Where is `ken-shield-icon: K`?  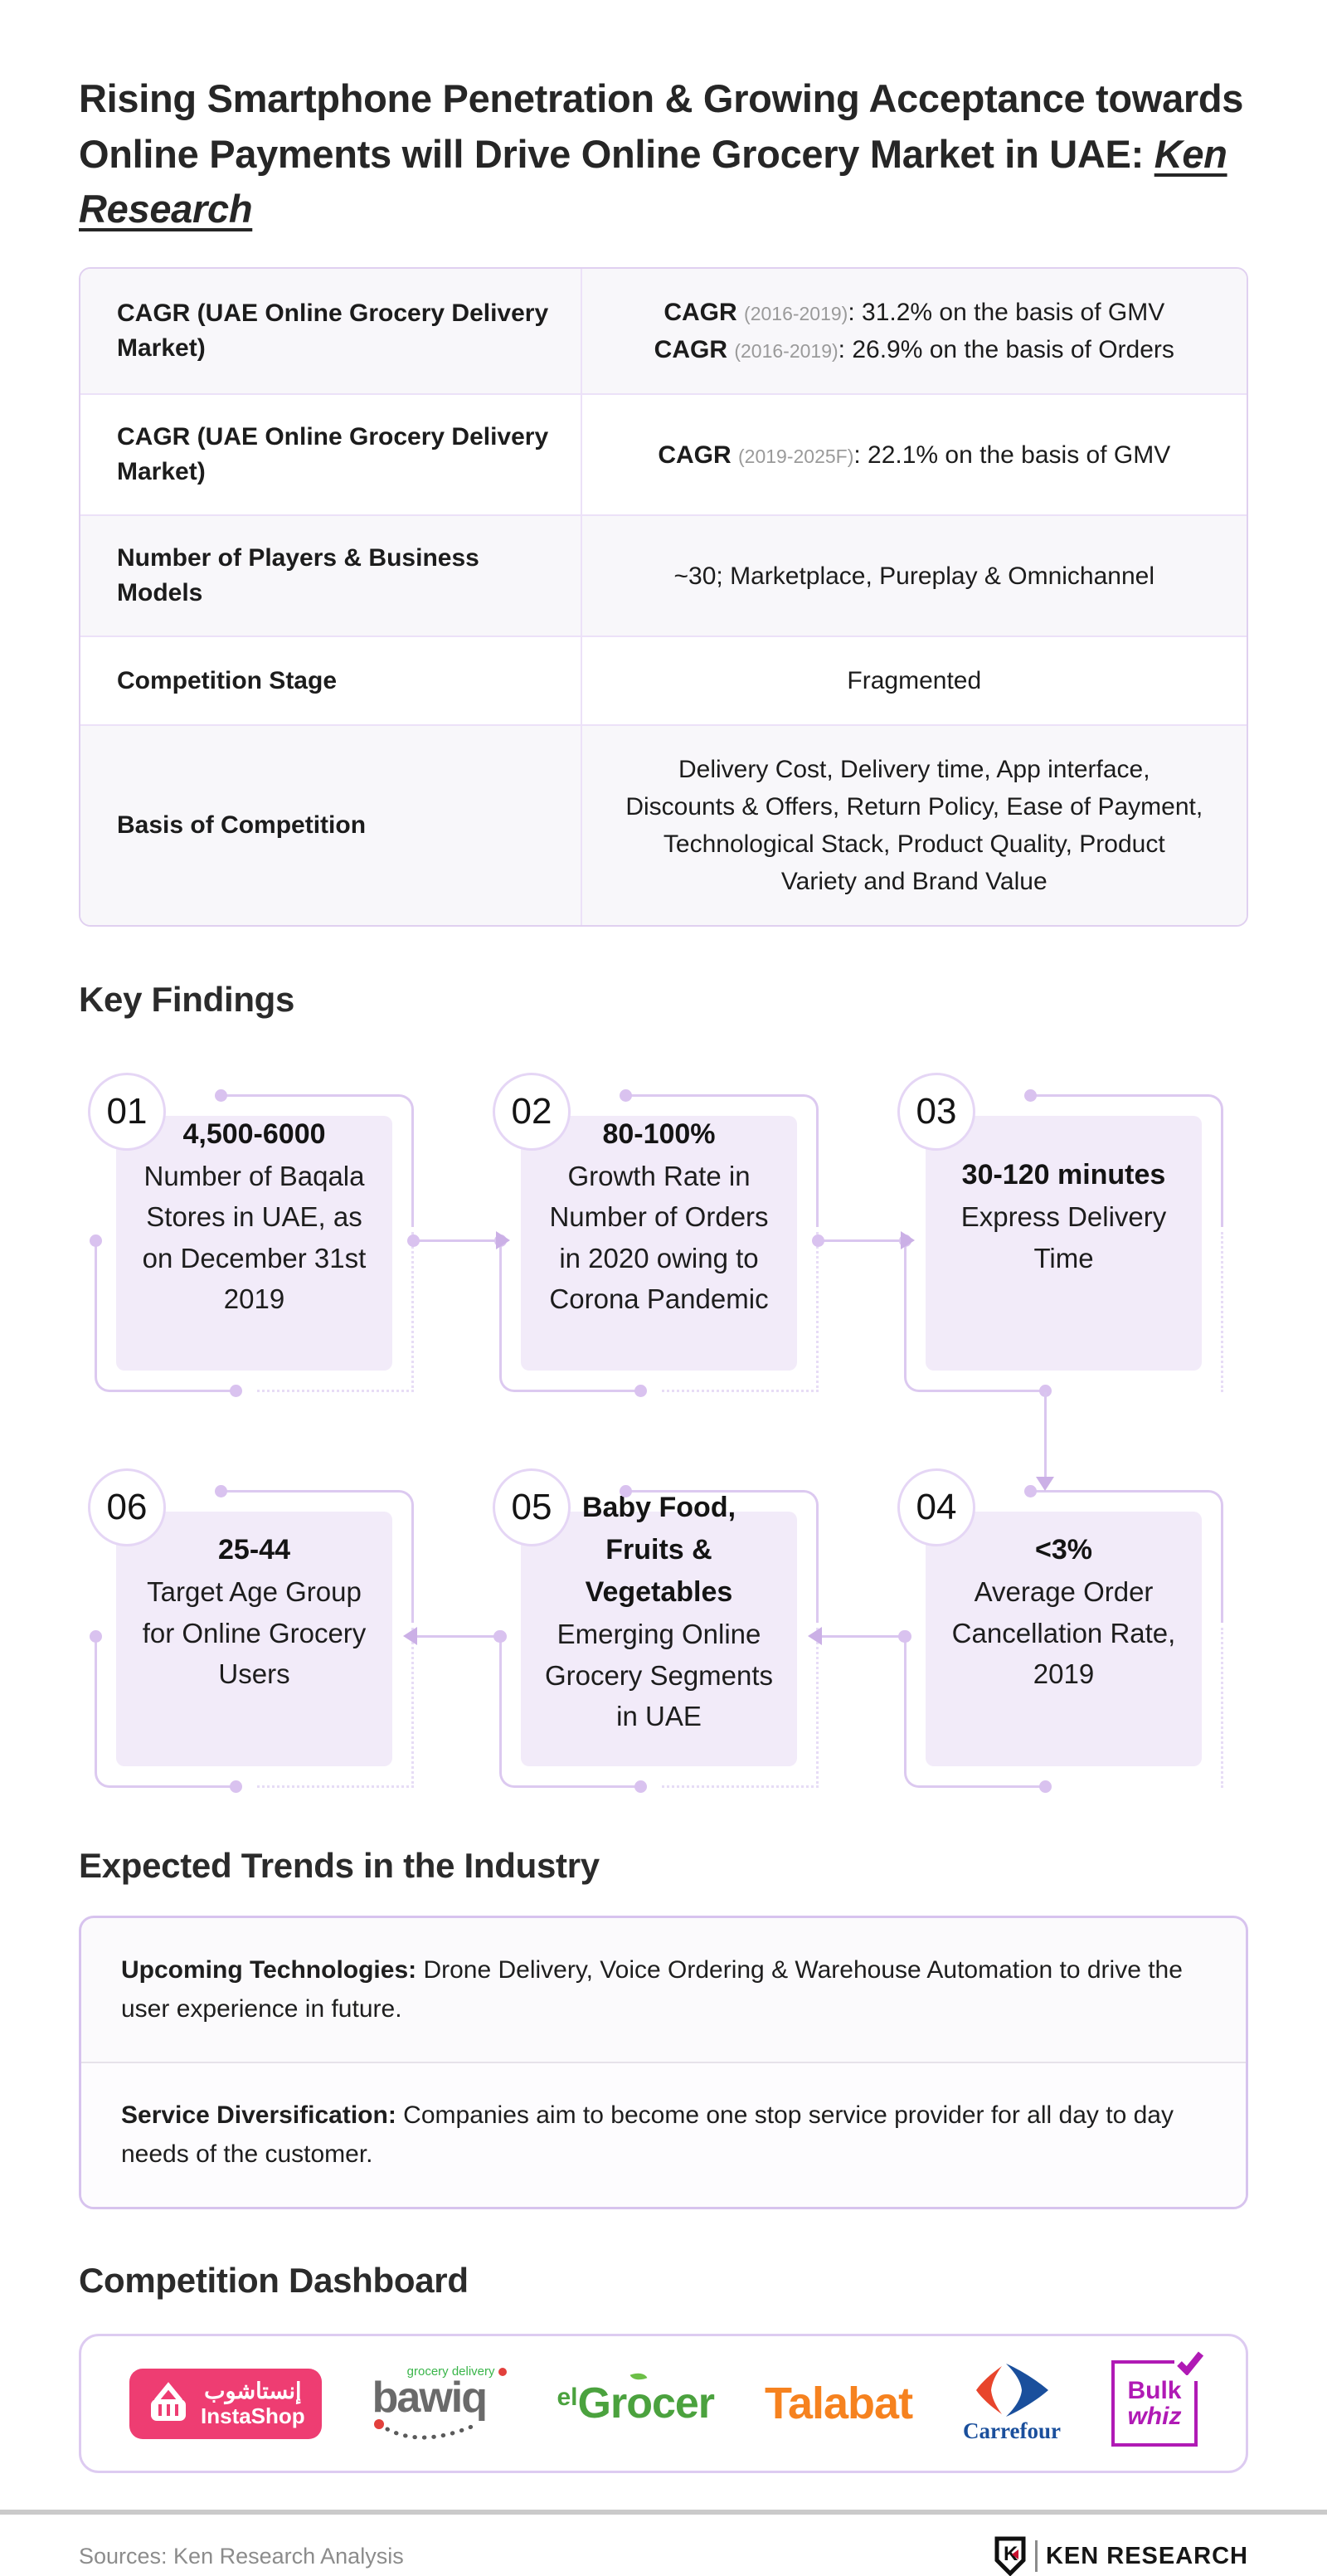
ken-shield-icon: K is located at coordinates (1010, 2556).